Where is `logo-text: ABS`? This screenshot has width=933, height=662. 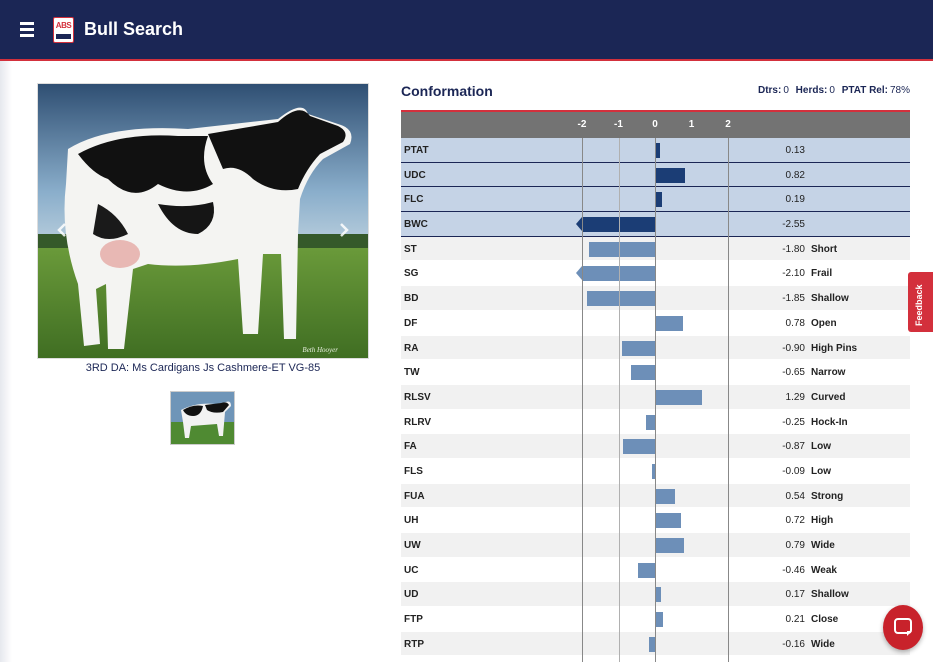
logo-text: ABS is located at coordinates (63, 25).